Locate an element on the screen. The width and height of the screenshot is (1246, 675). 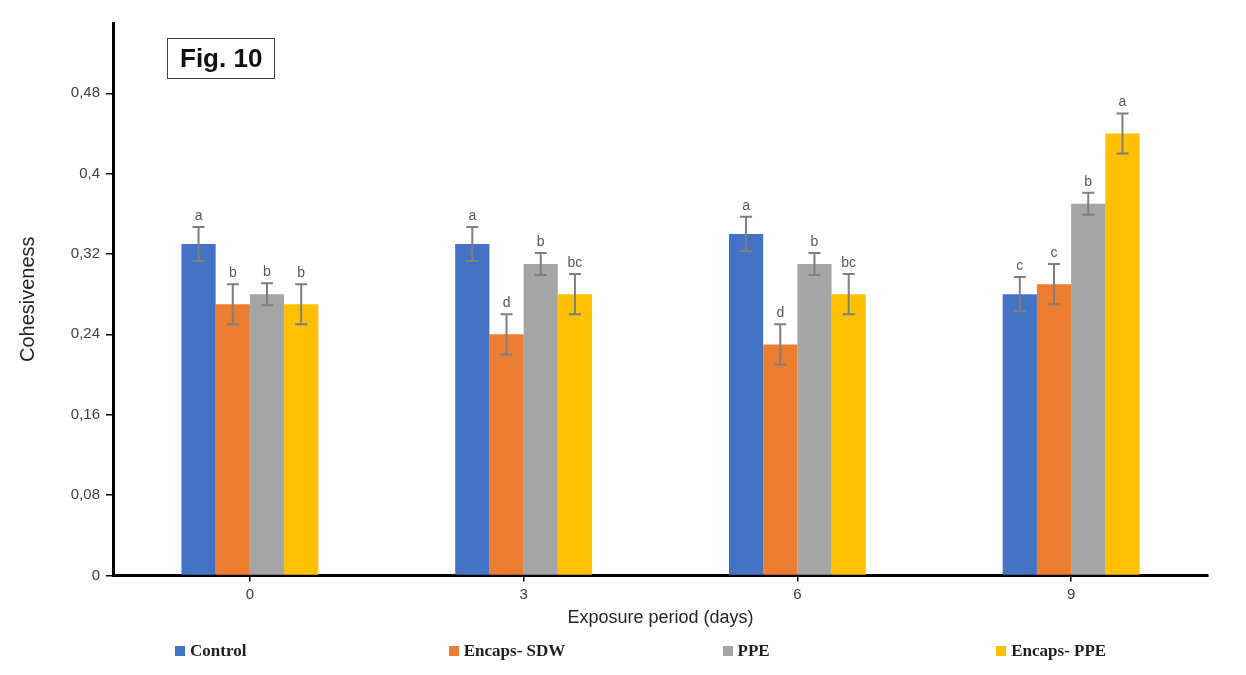
y-tick-label: 0,08 is located at coordinates (85, 494).